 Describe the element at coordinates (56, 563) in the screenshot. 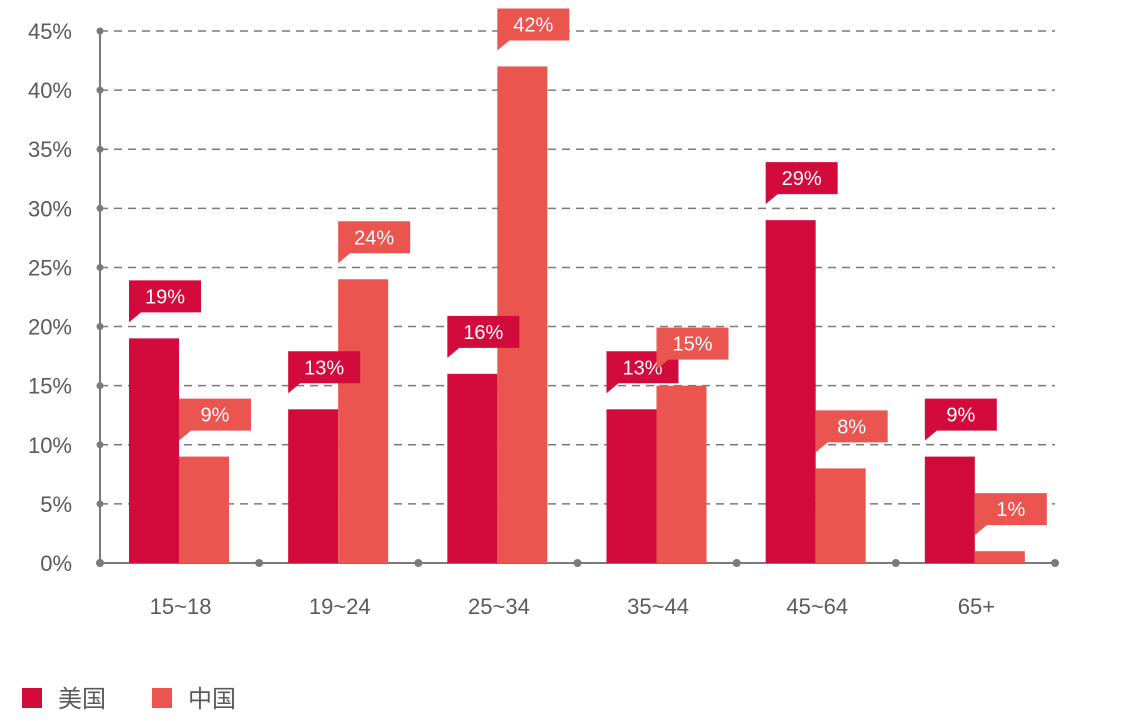

I see `y-tick-label: 0%` at that location.